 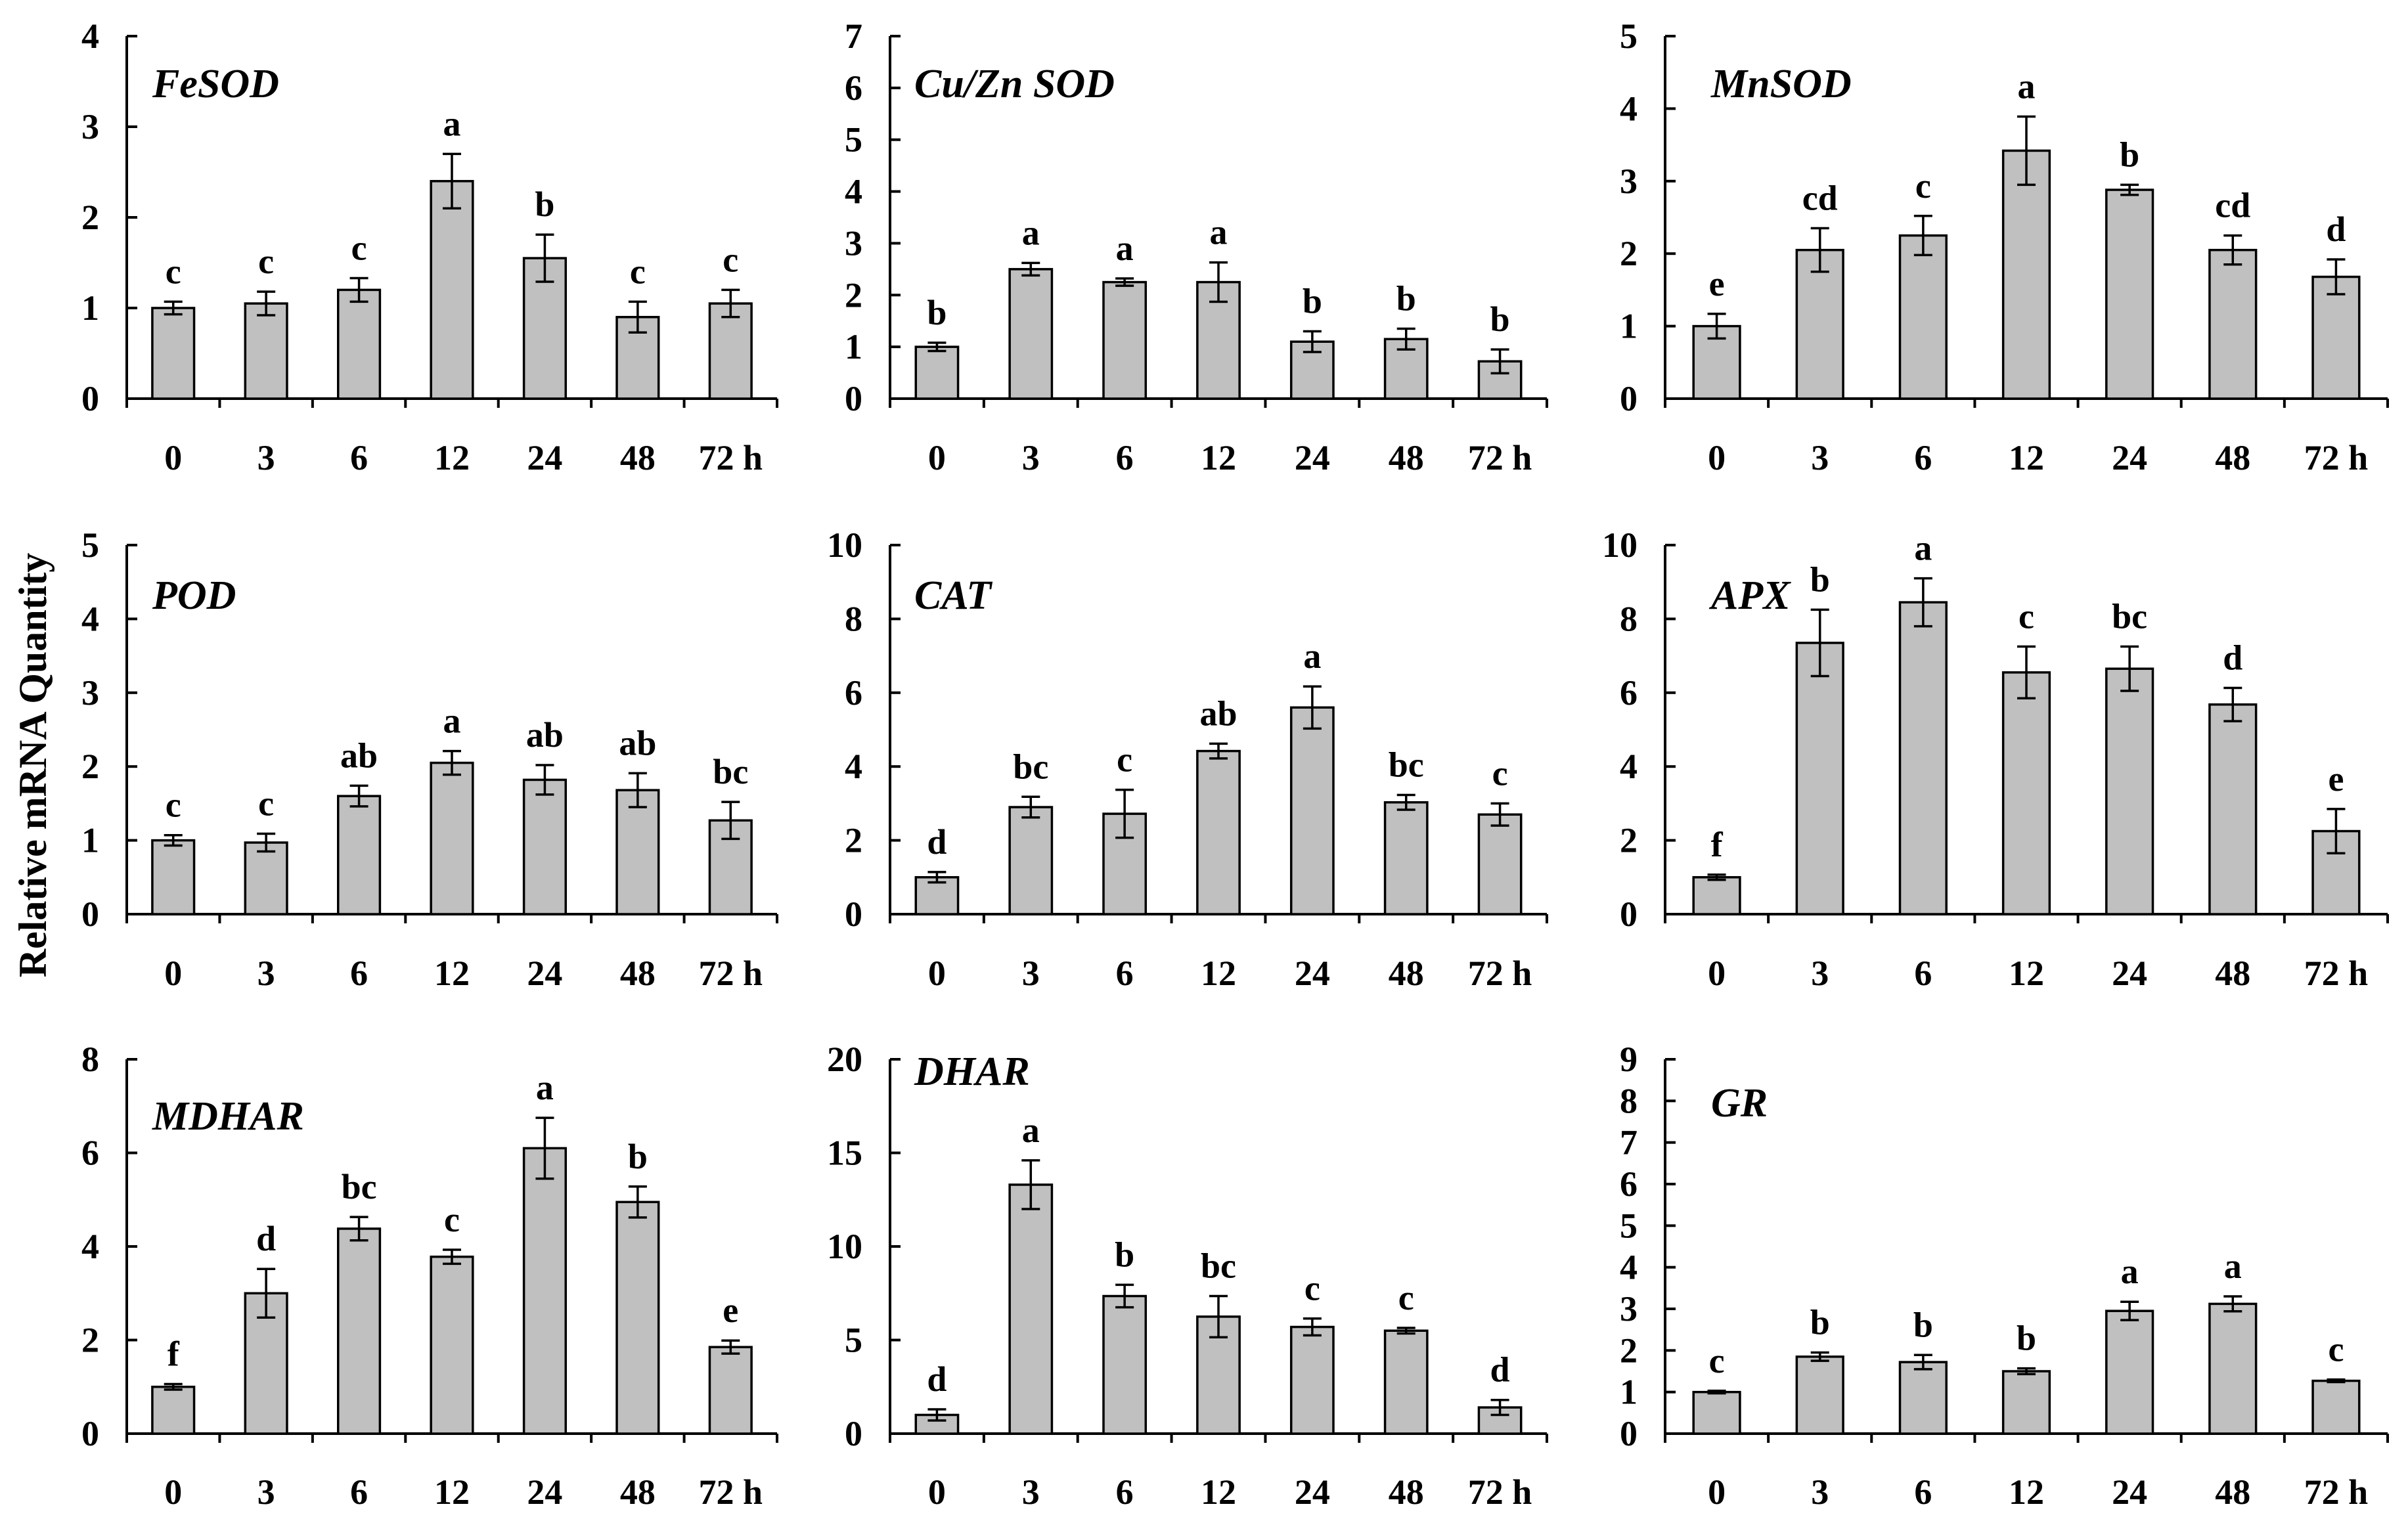 I want to click on bar-72h, so click(x=2336, y=337).